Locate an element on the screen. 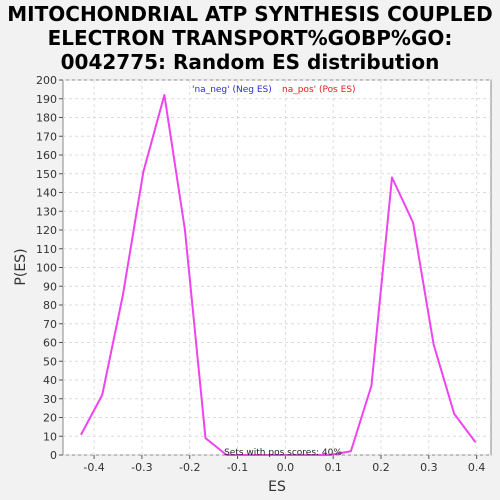 The height and width of the screenshot is (500, 500). y-tick-label: 10 is located at coordinates (50, 436).